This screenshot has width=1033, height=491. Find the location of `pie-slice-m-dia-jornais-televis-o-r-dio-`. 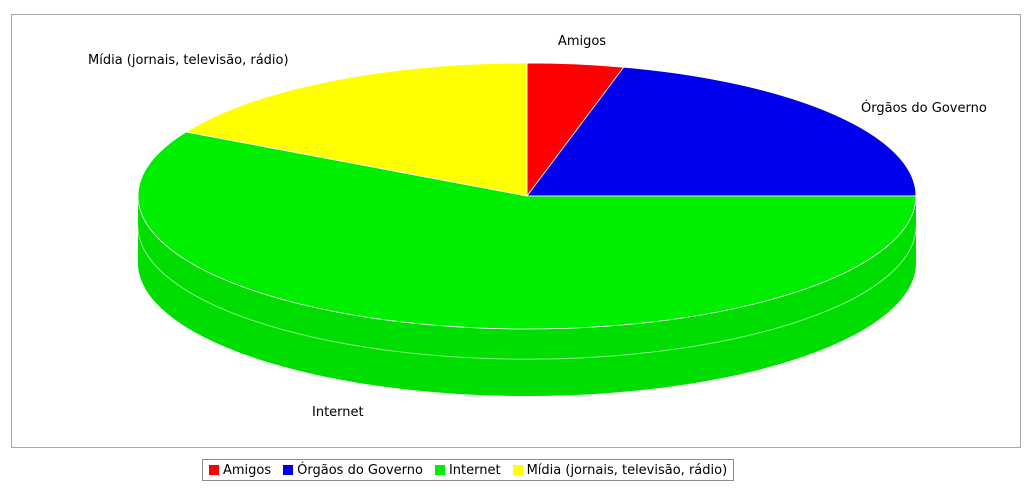

pie-slice-m-dia-jornais-televis-o-r-dio- is located at coordinates (356, 129).